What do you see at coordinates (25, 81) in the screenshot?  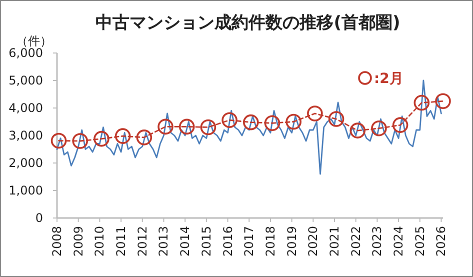 I see `y-tick-label: 5,000` at bounding box center [25, 81].